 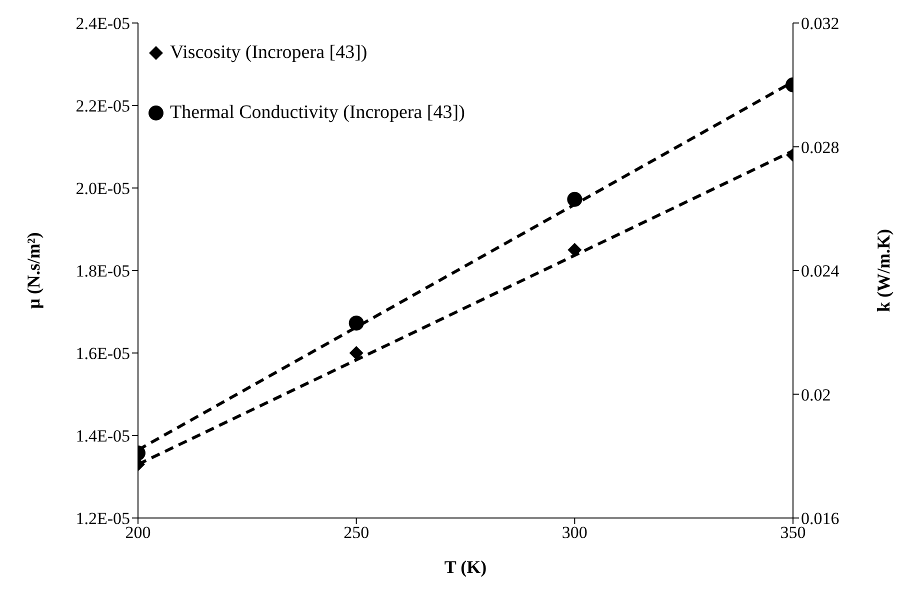 What do you see at coordinates (103, 354) in the screenshot?
I see `y-tick-label: 1.6E-05` at bounding box center [103, 354].